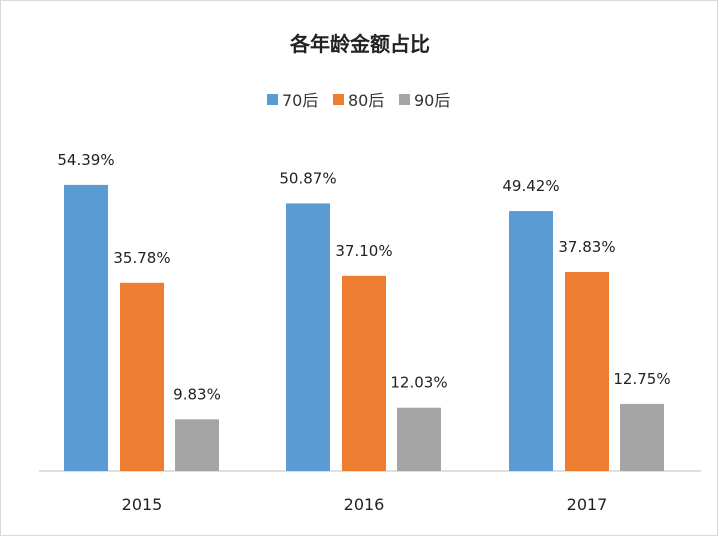  Describe the element at coordinates (432, 100) in the screenshot. I see `legend-label: 90后` at that location.